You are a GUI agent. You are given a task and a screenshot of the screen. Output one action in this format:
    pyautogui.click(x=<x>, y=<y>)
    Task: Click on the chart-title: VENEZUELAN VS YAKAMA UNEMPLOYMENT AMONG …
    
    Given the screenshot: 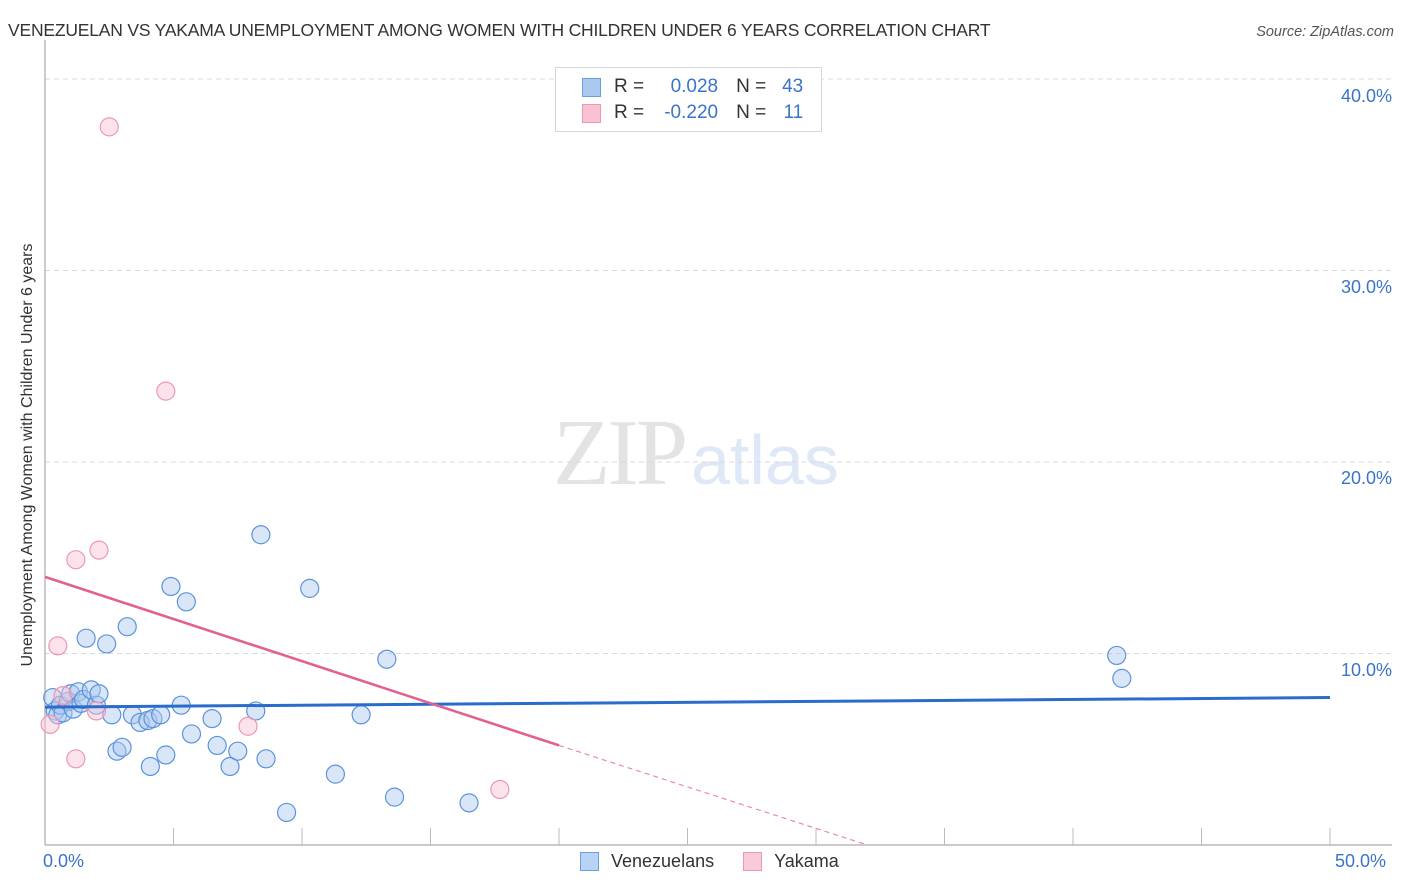 What is the action you would take?
    pyautogui.click(x=499, y=30)
    